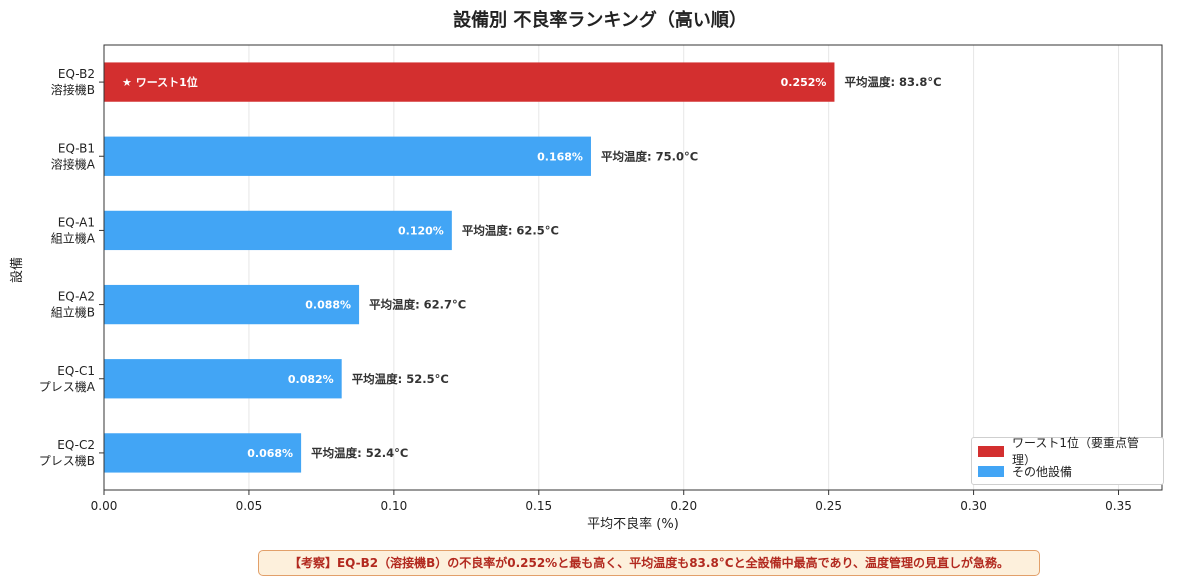 This screenshot has height=580, width=1200. What do you see at coordinates (991, 451) in the screenshot?
I see `legend-swatch-worst` at bounding box center [991, 451].